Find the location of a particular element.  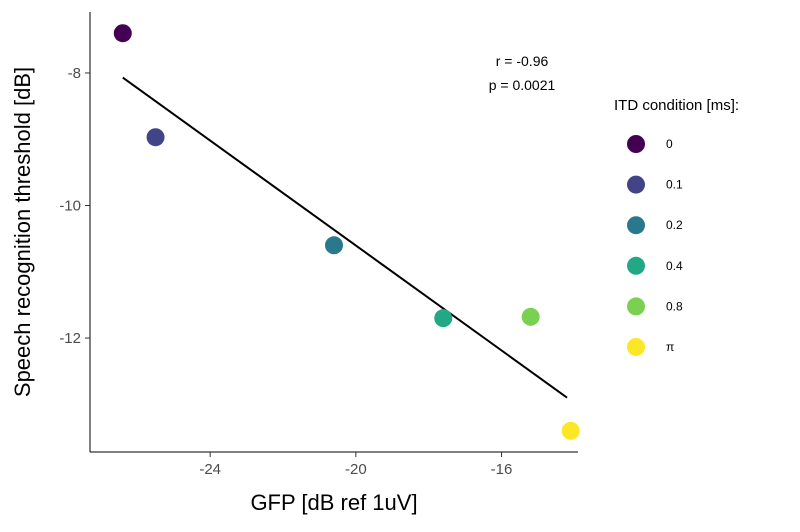

y-tick-label: -10 is located at coordinates (70, 205).